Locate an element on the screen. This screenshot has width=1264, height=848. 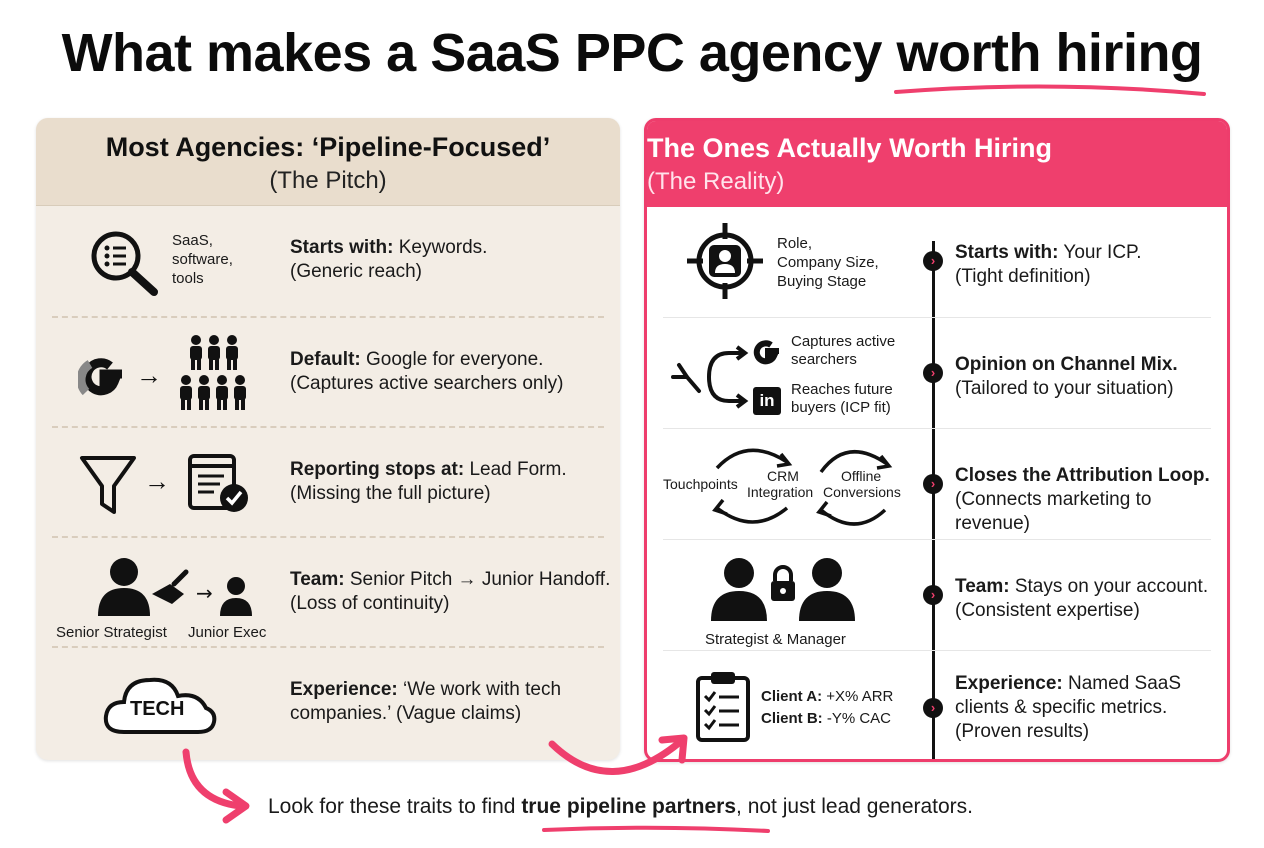
right-subheading: (The Reality) is located at coordinates (716, 181).